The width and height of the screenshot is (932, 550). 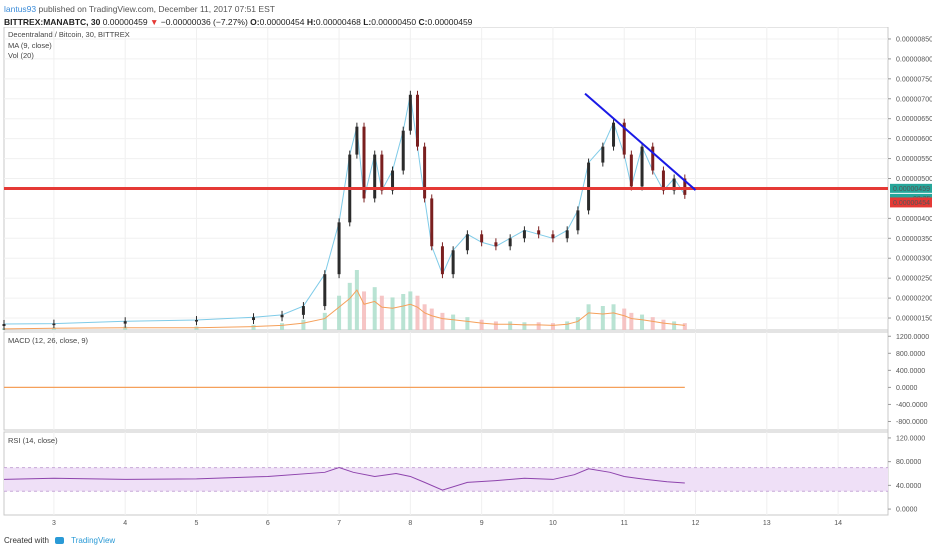 I want to click on rsi-tick-label: 40.0000, so click(x=908, y=486).